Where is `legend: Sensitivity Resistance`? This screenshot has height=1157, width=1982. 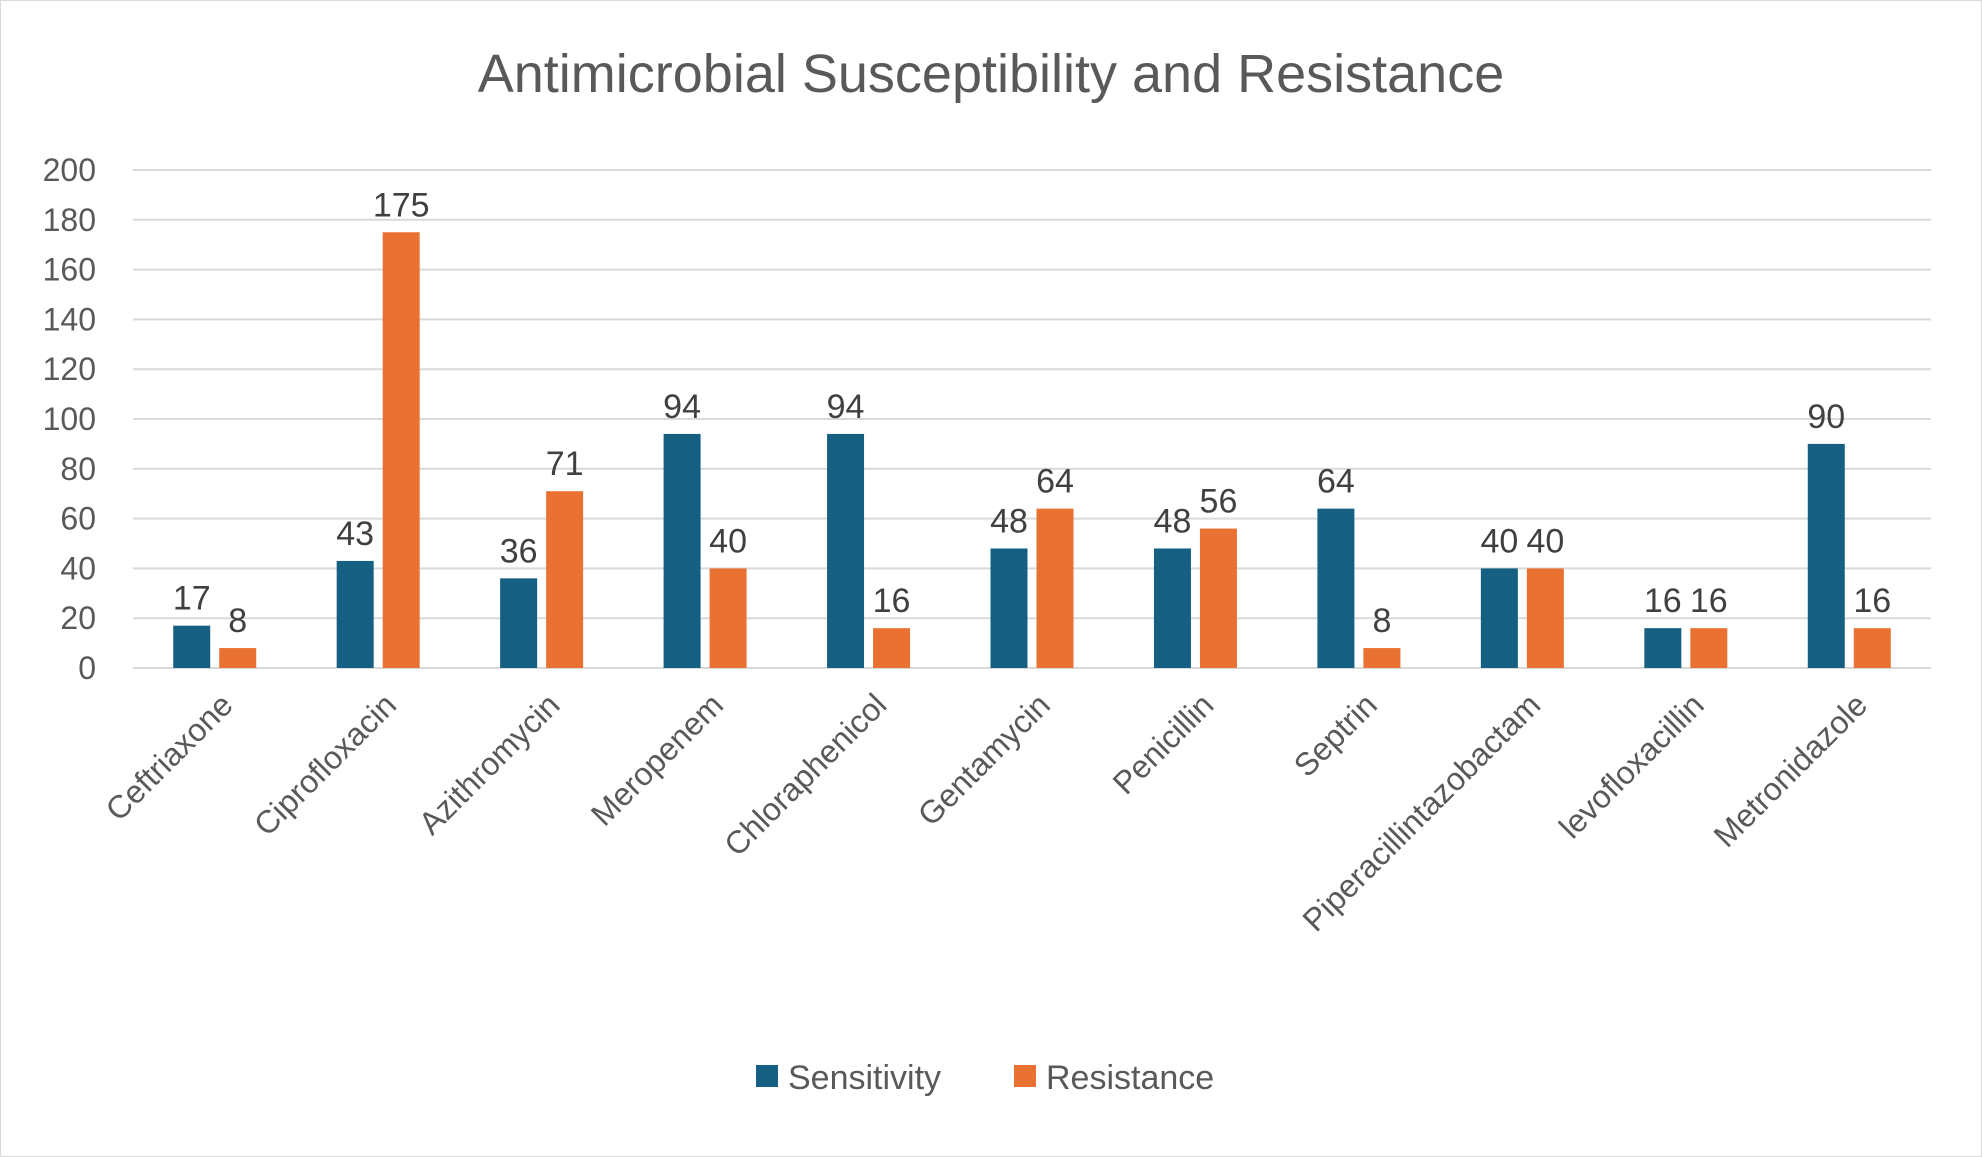 legend: Sensitivity Resistance is located at coordinates (985, 1078).